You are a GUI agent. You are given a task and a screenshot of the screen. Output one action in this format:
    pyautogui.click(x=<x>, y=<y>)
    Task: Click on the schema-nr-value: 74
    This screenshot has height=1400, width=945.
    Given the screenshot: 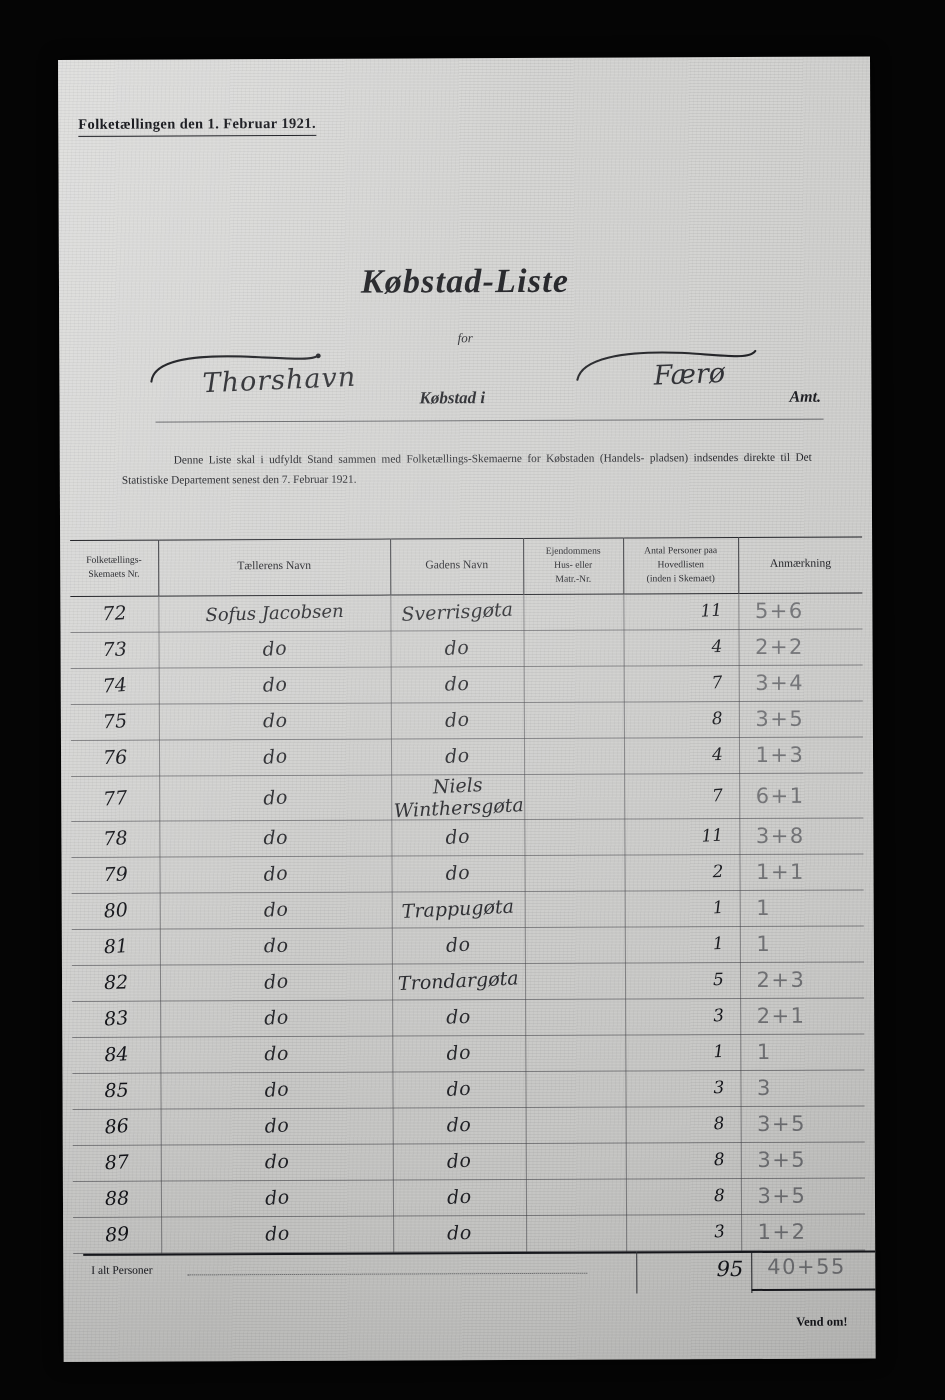 What is the action you would take?
    pyautogui.click(x=114, y=686)
    